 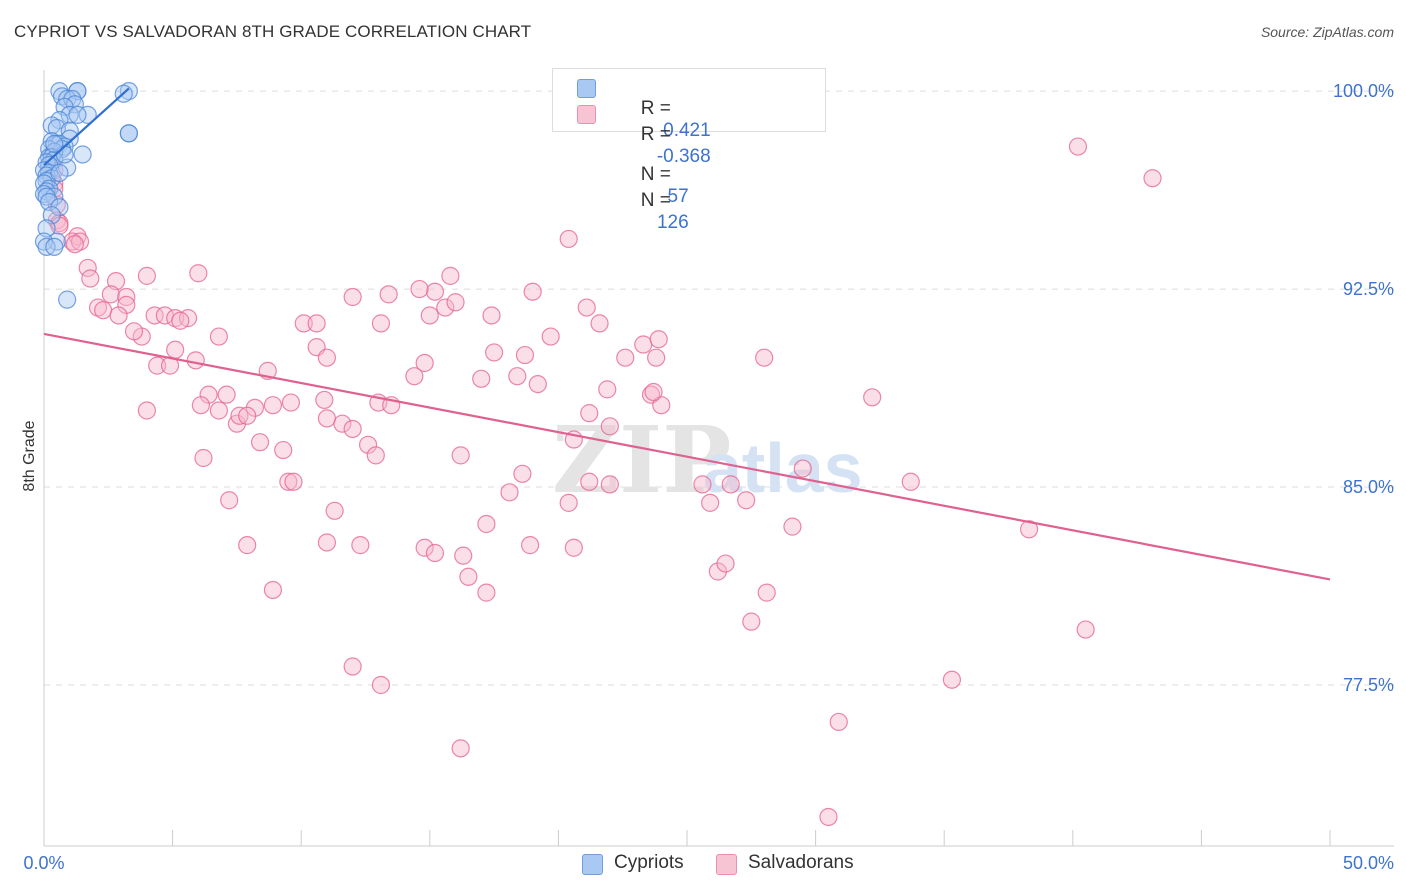 I want to click on y-tick-label: 100.0%, so click(x=1363, y=91).